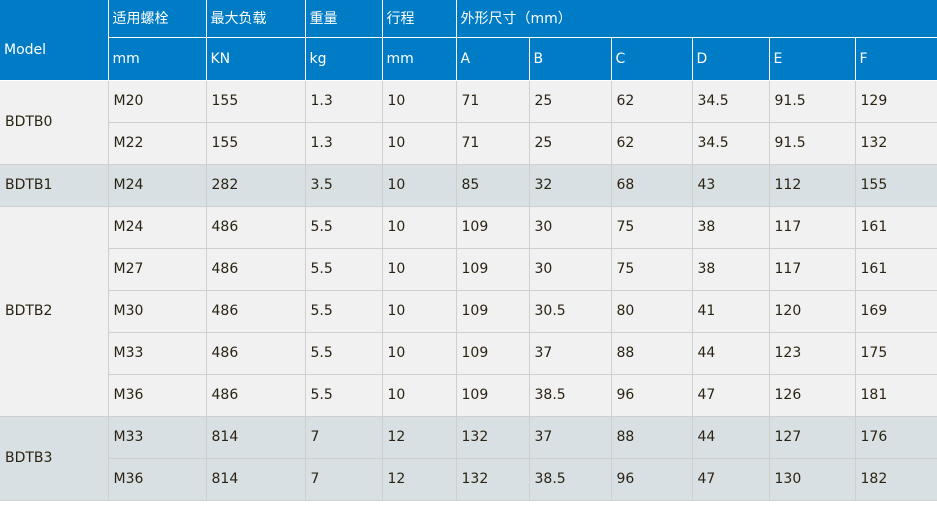  Describe the element at coordinates (895, 395) in the screenshot. I see `table-cell: 181` at that location.